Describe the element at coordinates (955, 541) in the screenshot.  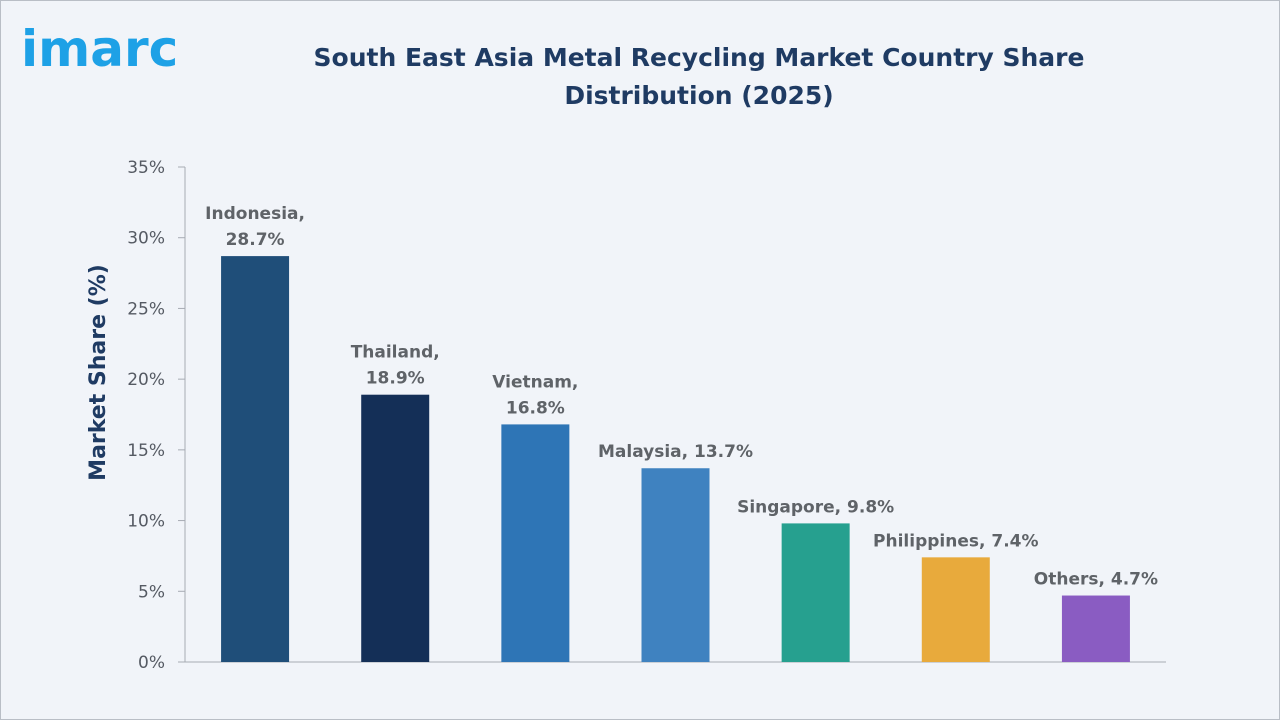
I see `data-label-philippines: Philippines, 7.4%` at that location.